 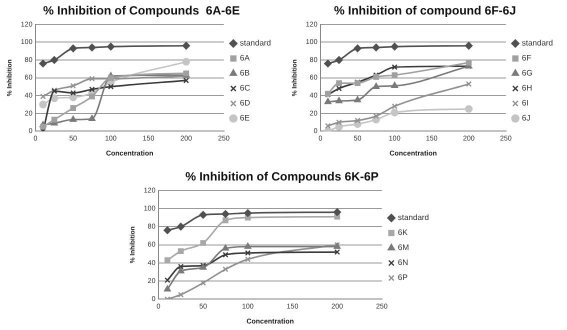 I want to click on legend-label: 6P, so click(x=403, y=277).